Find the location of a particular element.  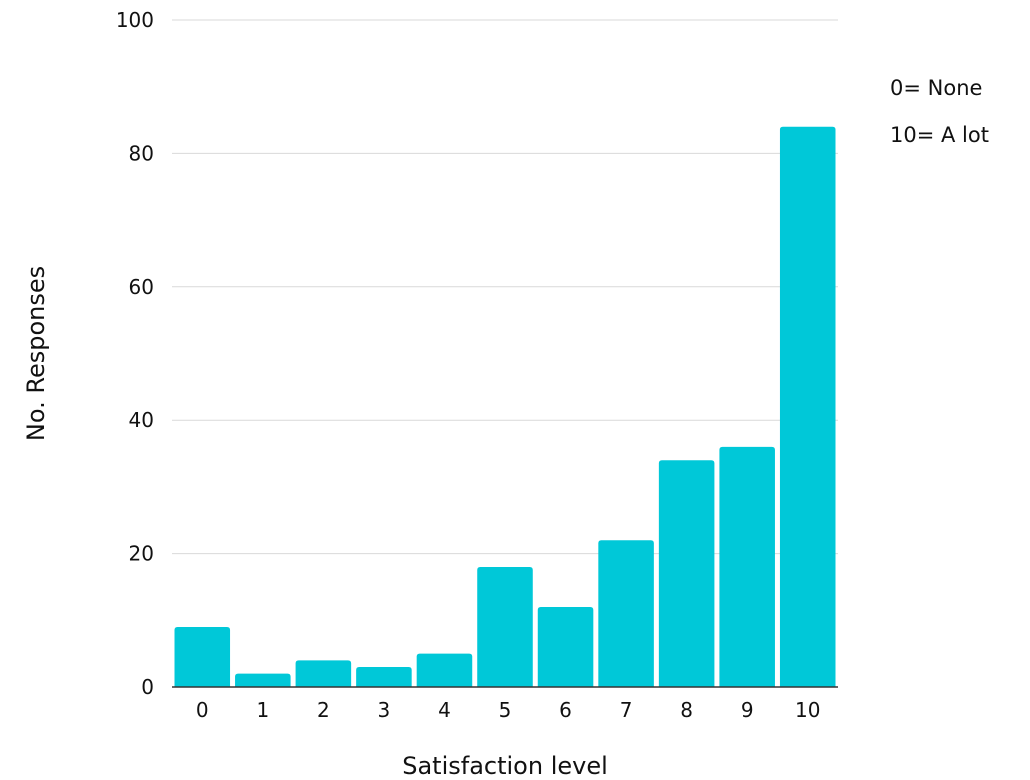

x-tick-label: 5 is located at coordinates (505, 710).